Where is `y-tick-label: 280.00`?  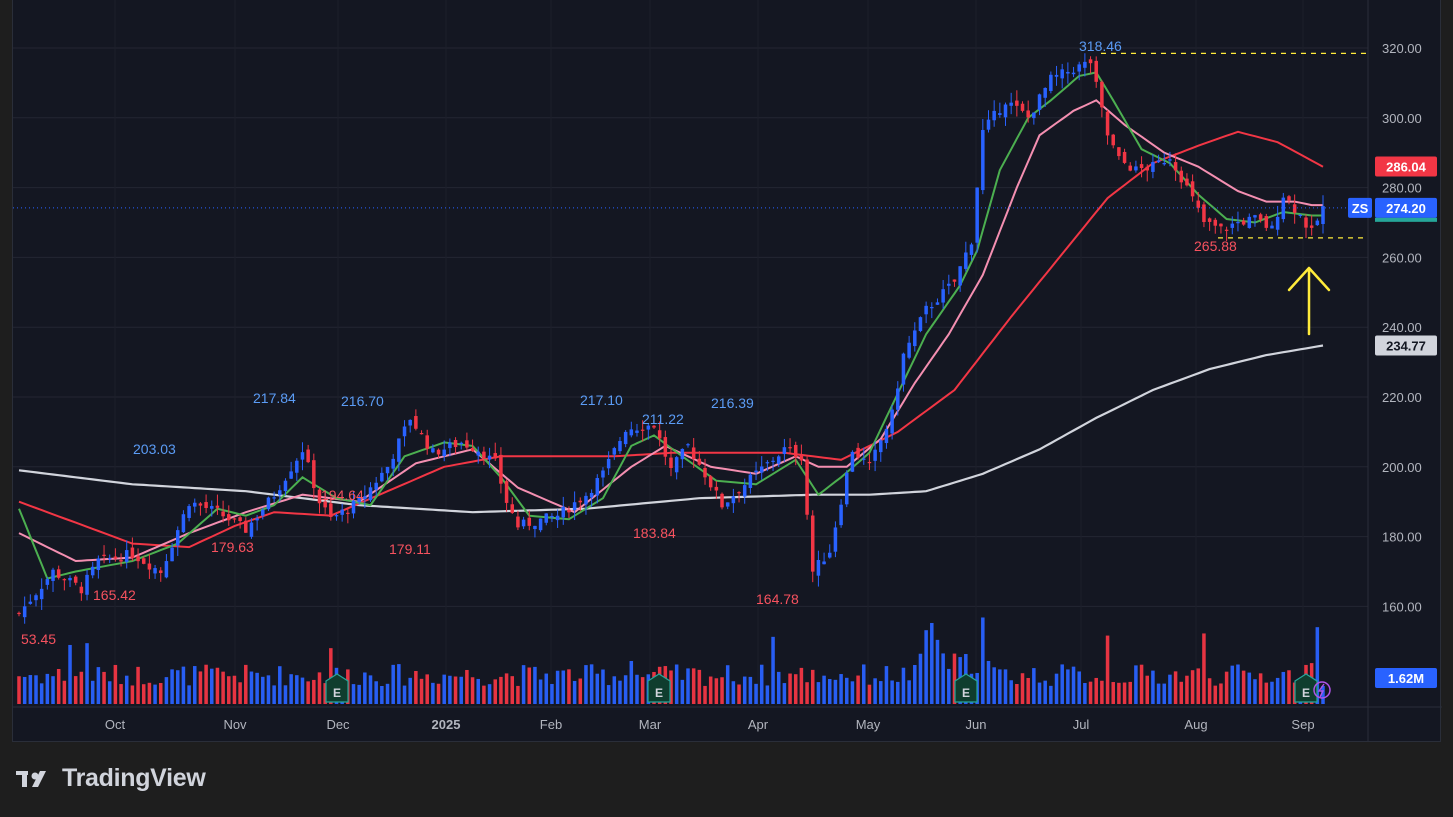 y-tick-label: 280.00 is located at coordinates (1402, 188).